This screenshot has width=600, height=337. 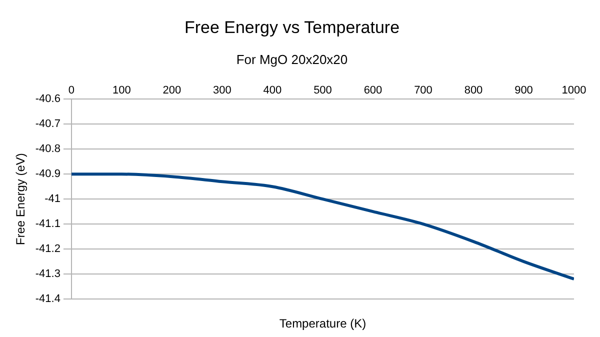 What do you see at coordinates (47, 224) in the screenshot?
I see `y-tick-label: -41.1` at bounding box center [47, 224].